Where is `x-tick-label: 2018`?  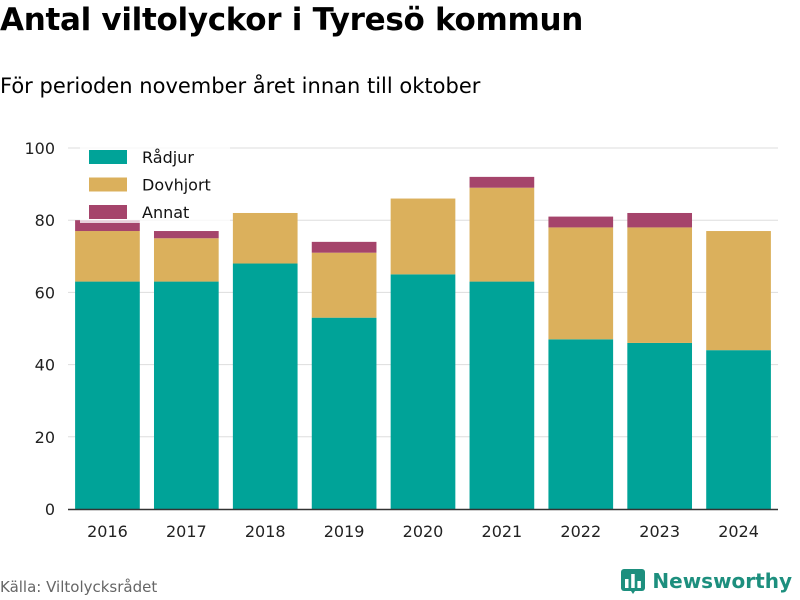 x-tick-label: 2018 is located at coordinates (265, 531).